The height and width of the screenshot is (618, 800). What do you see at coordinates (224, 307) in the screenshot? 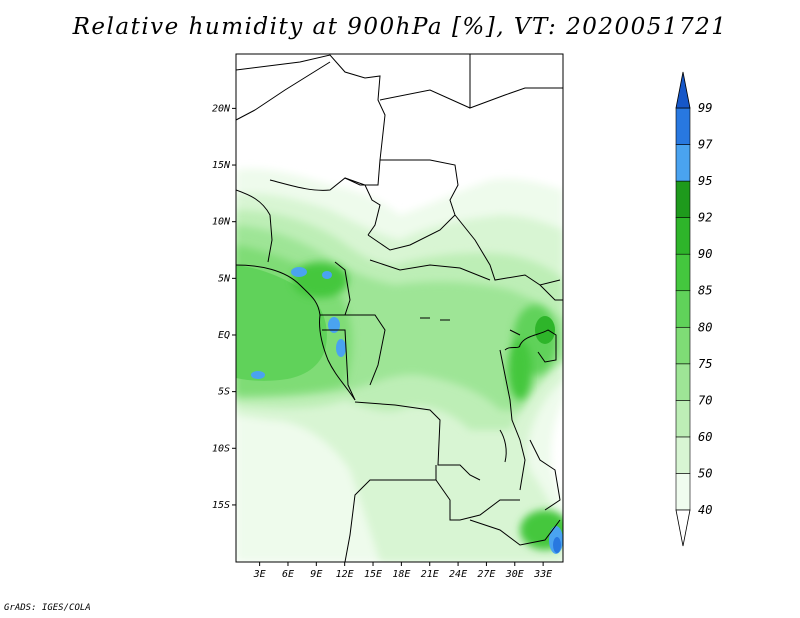
I see `latitude-axis: 20N 15N 10N 5N EQ 5S 10S 15S` at bounding box center [224, 307].